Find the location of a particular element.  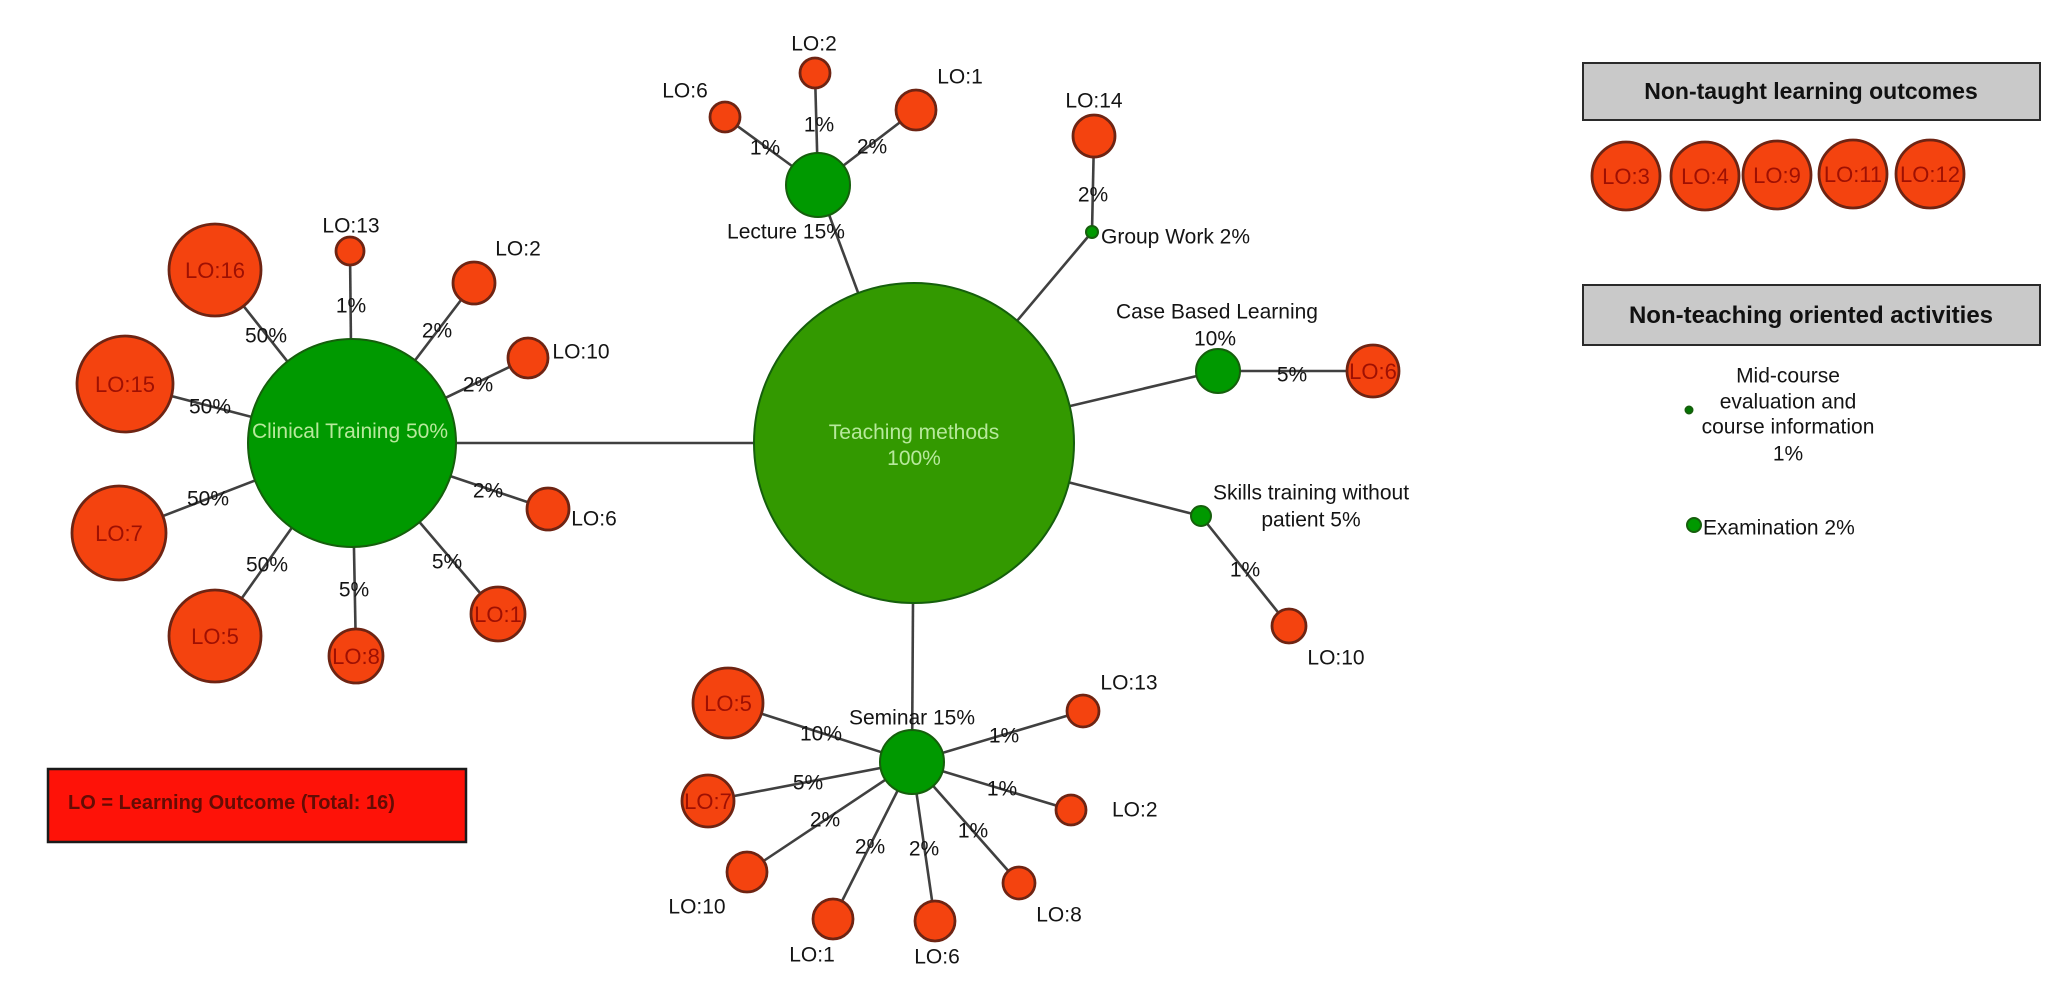

svg-text: Non-taught learning outcomes is located at coordinates (1811, 91).